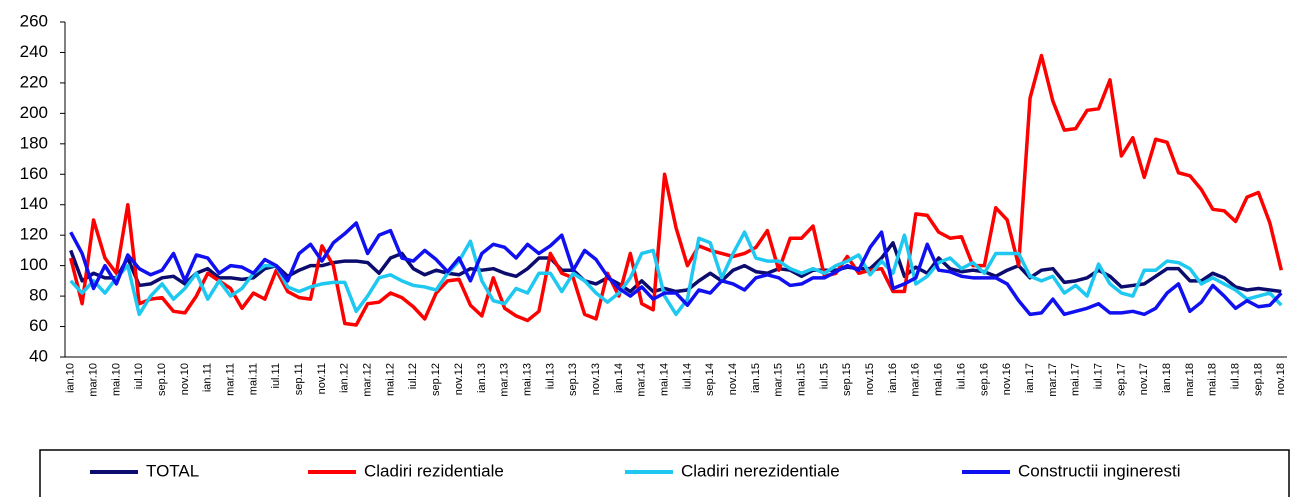  What do you see at coordinates (34, 81) in the screenshot?
I see `y-tick-label: 220` at bounding box center [34, 81].